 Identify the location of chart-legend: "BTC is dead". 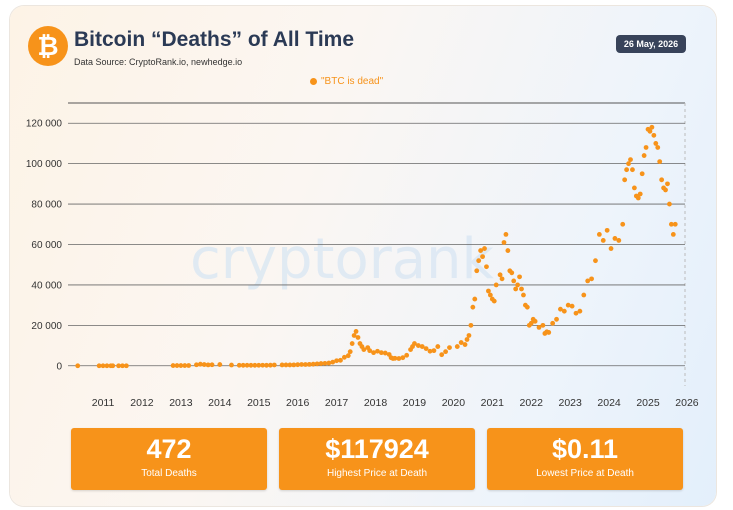
(346, 81).